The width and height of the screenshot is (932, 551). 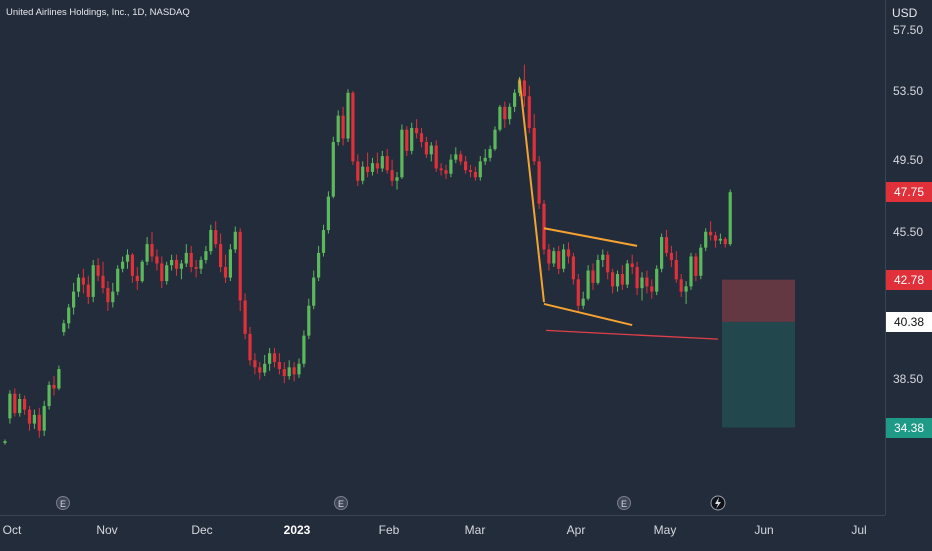 What do you see at coordinates (908, 160) in the screenshot?
I see `price-axis-tick: 49.50` at bounding box center [908, 160].